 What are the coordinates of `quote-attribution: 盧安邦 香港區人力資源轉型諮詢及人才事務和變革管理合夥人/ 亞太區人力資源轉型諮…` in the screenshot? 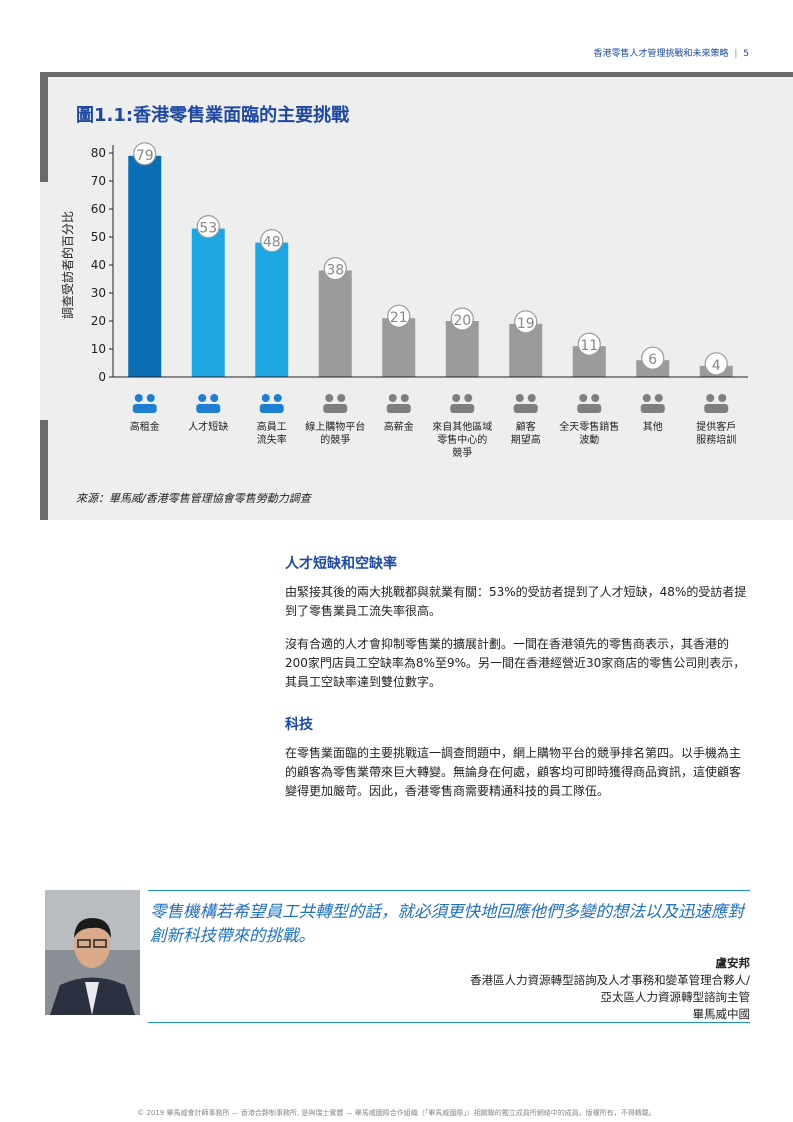 It's located at (610, 989).